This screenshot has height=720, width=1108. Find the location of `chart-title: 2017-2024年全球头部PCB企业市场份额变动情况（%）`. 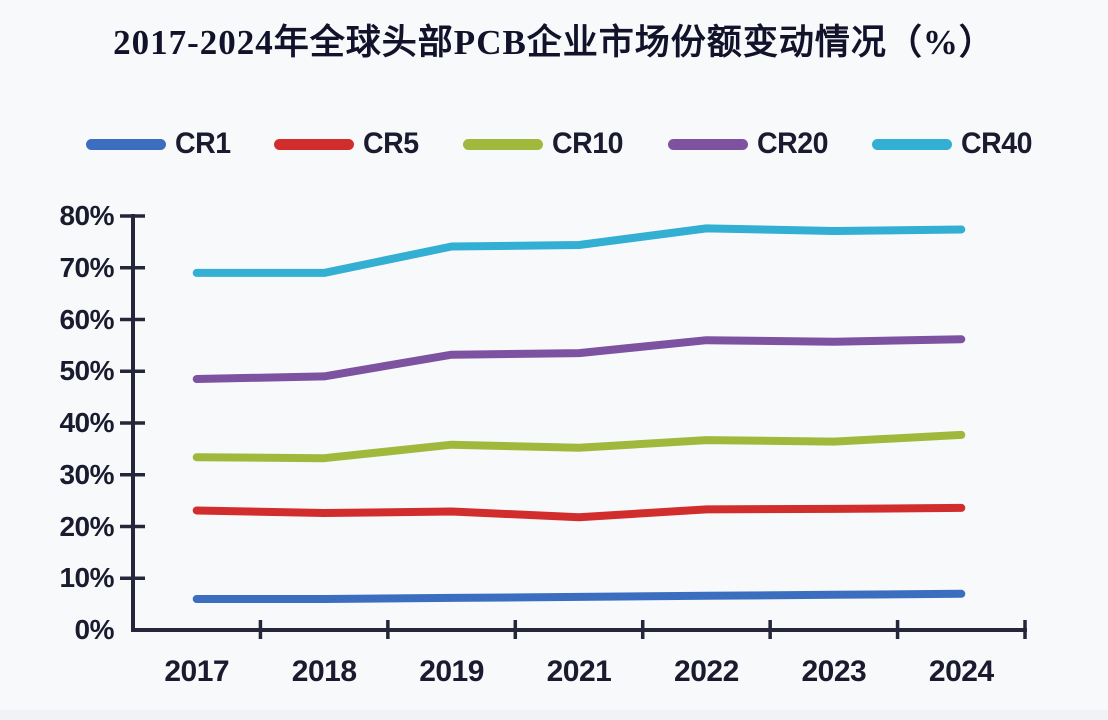

chart-title: 2017-2024年全球头部PCB企业市场份额变动情况（%） is located at coordinates (554, 42).